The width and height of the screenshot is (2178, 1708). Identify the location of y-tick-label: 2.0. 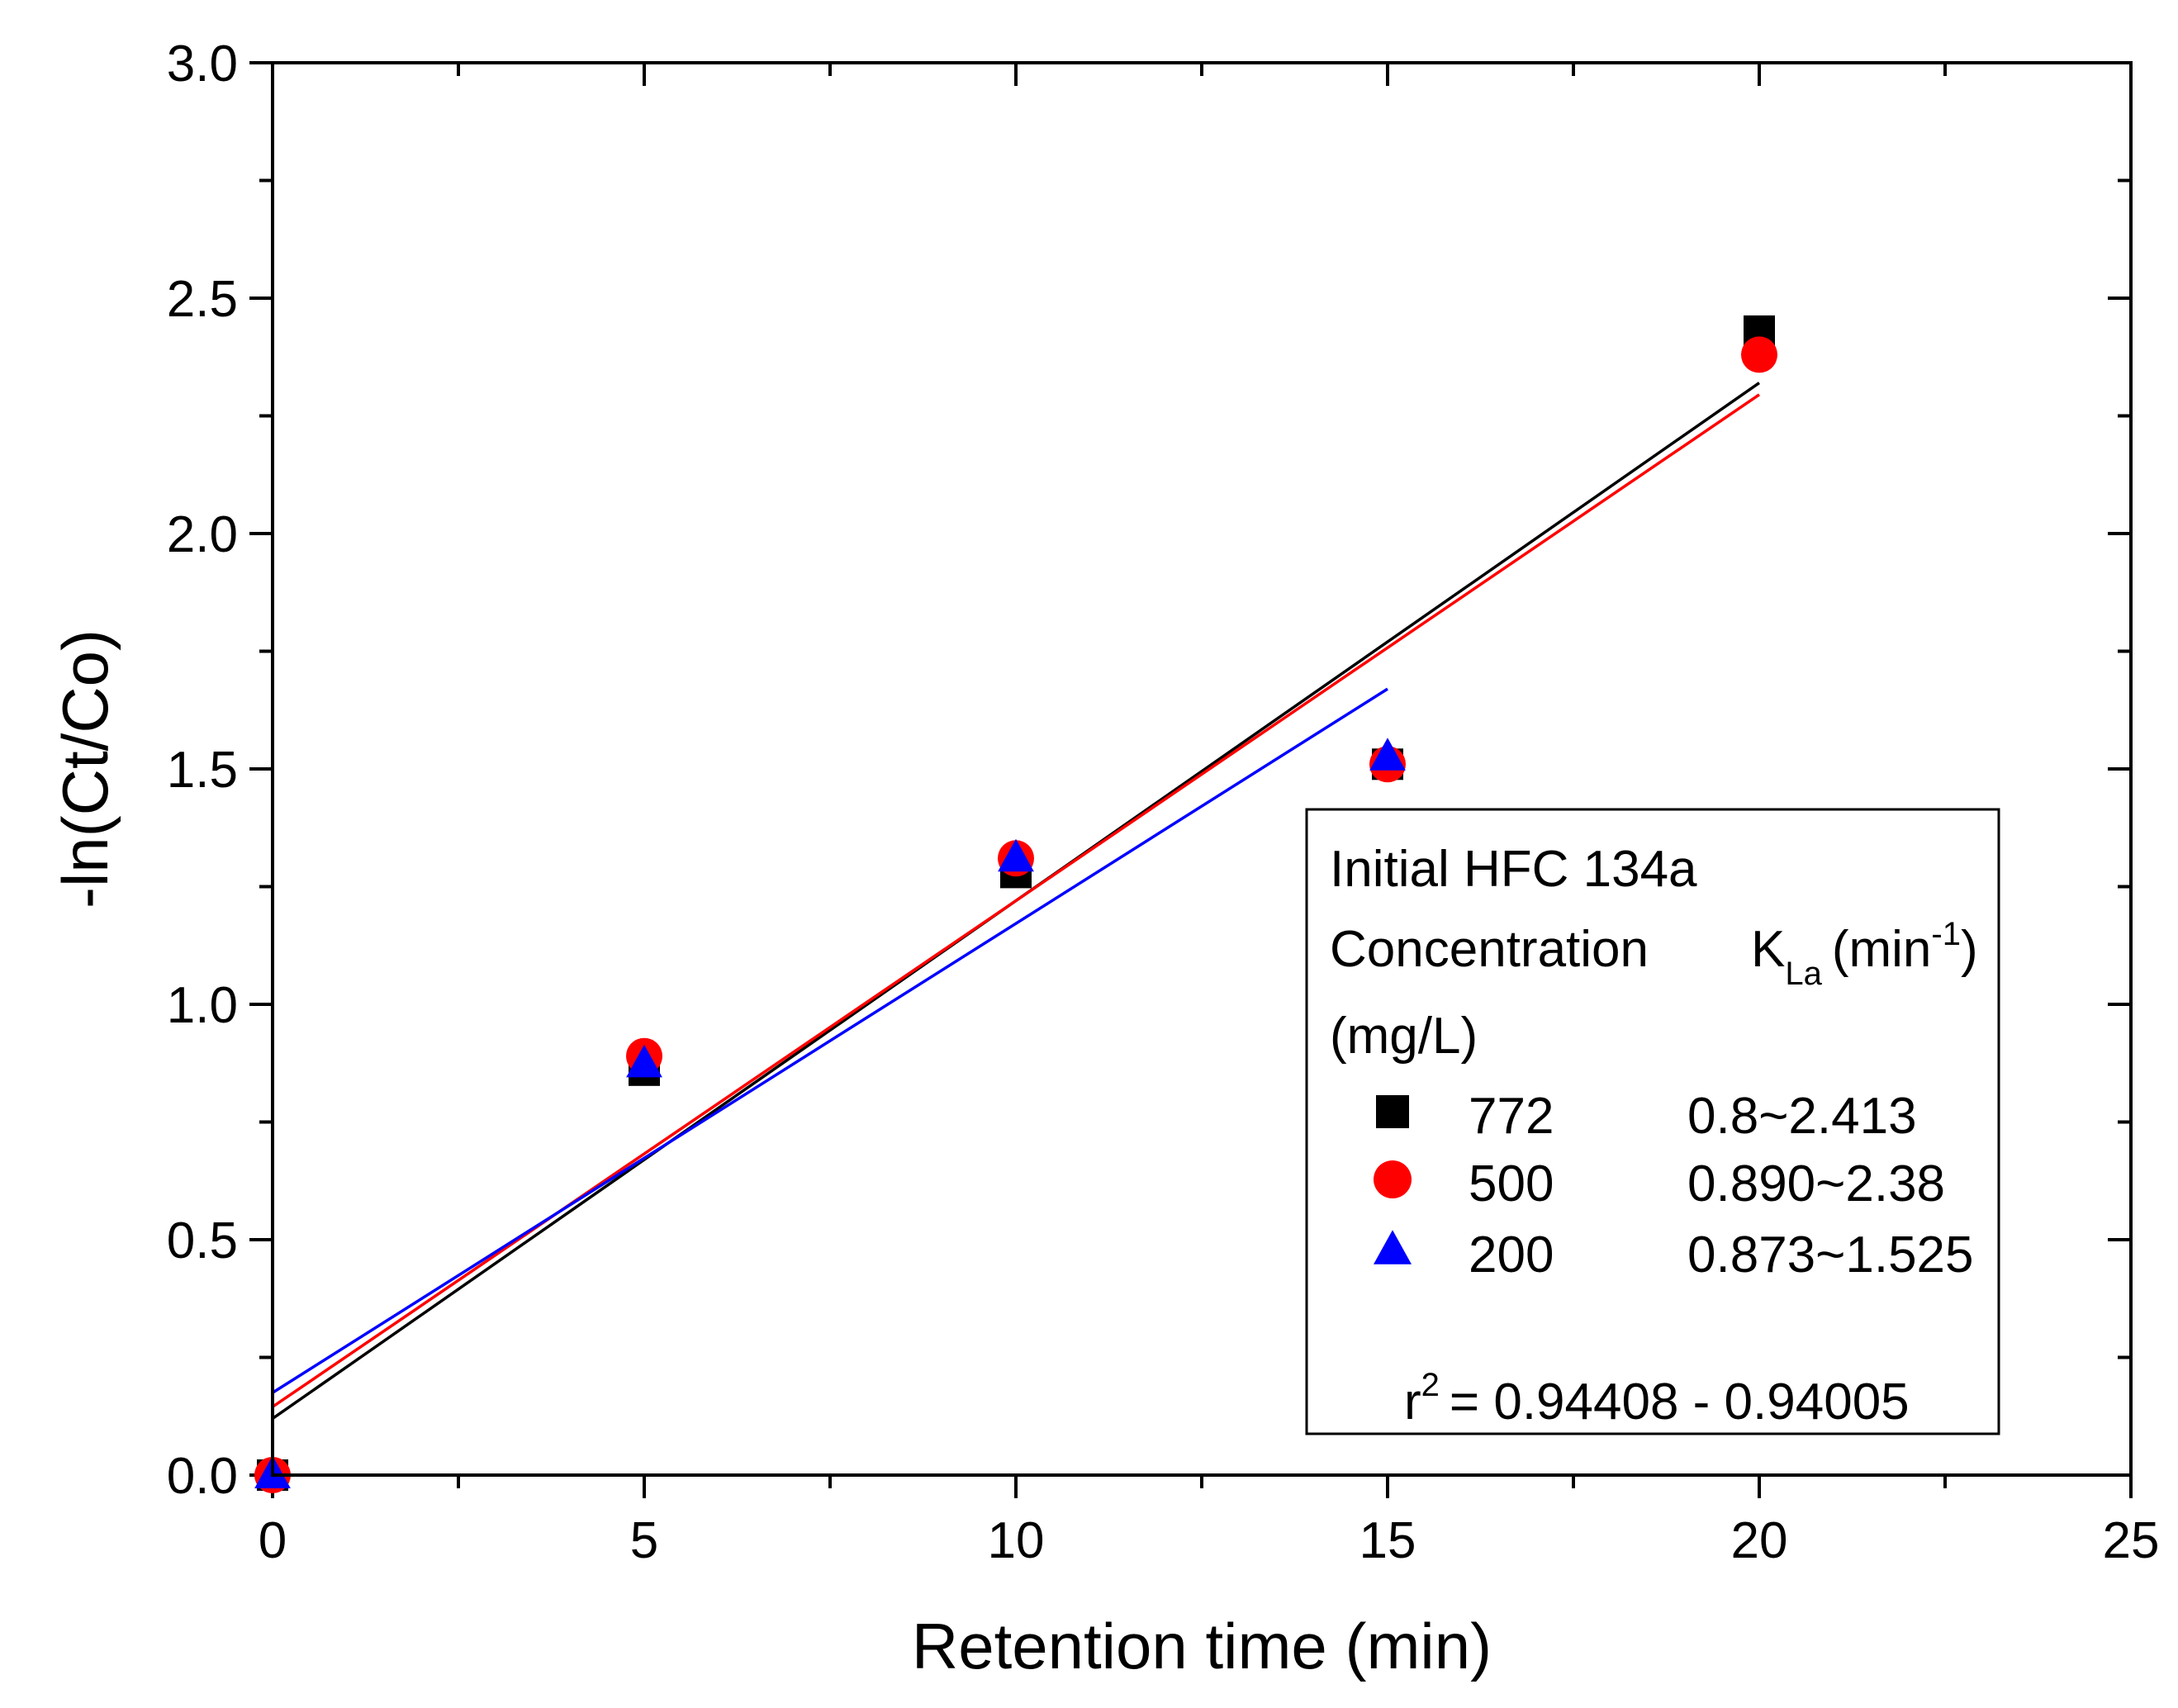
(203, 534).